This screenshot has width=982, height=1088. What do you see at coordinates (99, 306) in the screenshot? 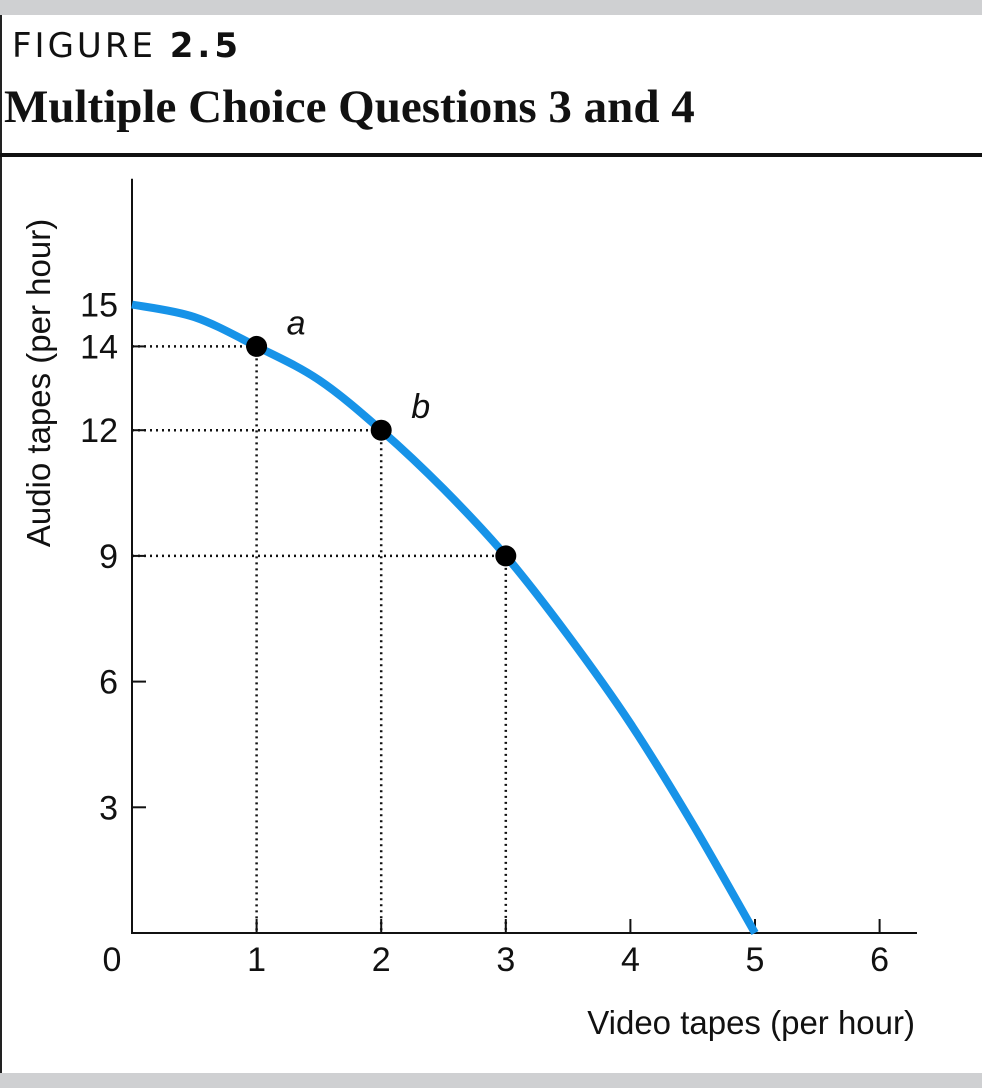
I see `y-tick-label: 15` at bounding box center [99, 306].